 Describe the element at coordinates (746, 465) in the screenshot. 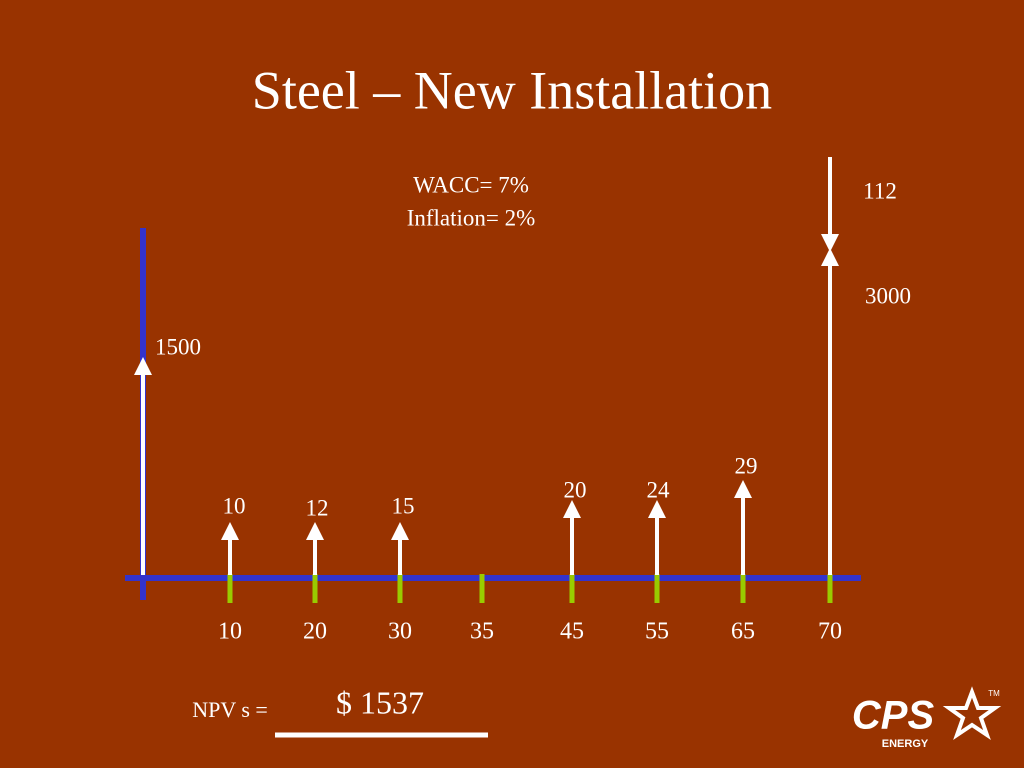

I see `cash-label: 29` at that location.